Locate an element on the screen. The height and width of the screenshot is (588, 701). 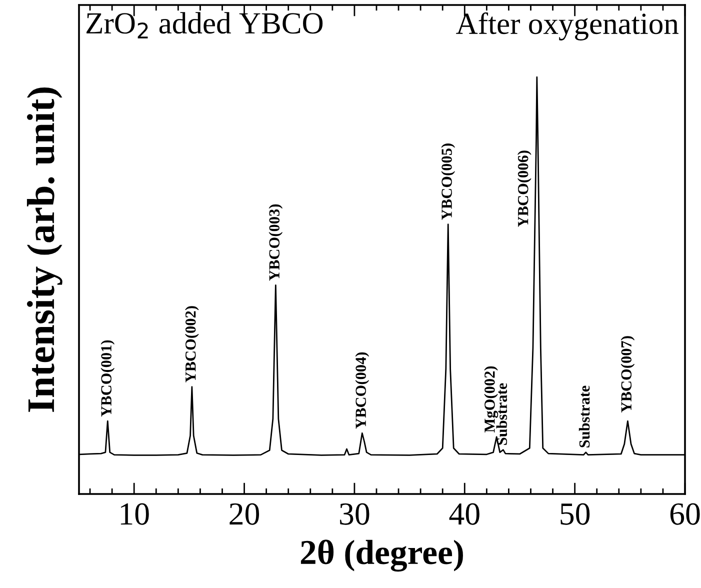
text: ZrO$_{2}$ added YBCO is located at coordinates (204, 25).